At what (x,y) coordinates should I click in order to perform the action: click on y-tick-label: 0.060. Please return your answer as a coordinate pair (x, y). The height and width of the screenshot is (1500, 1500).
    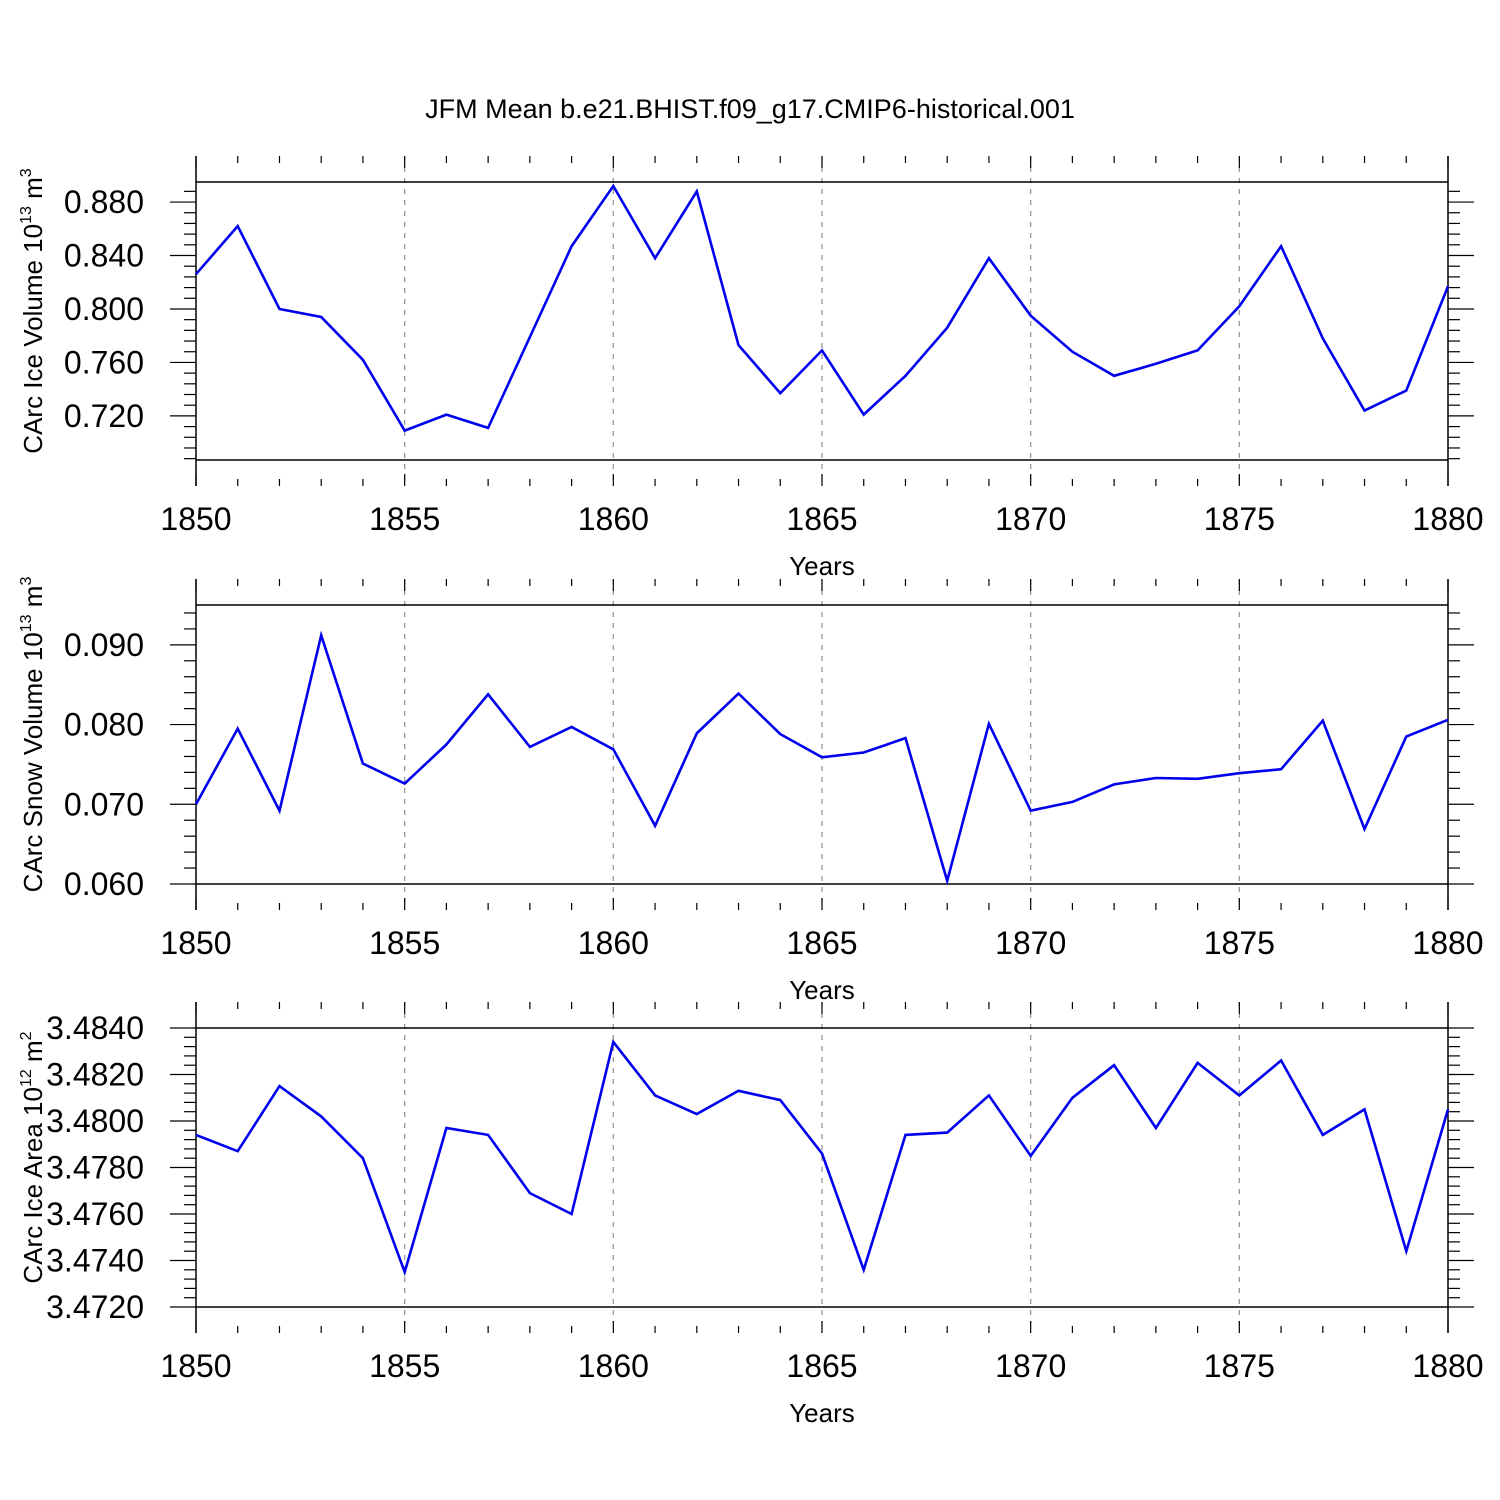
    Looking at the image, I should click on (104, 884).